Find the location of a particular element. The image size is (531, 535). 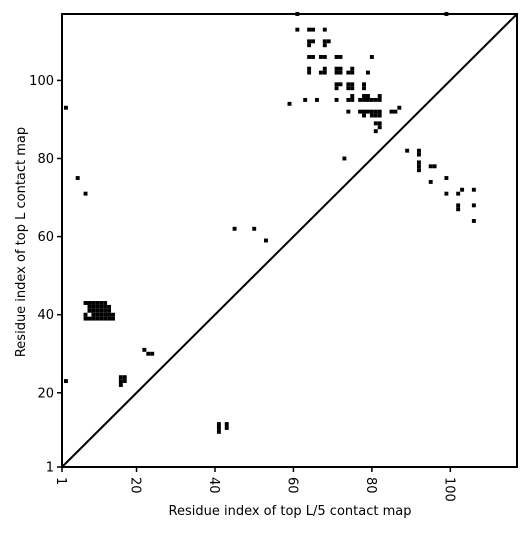

x-tick-label: 20 is located at coordinates (135, 485).